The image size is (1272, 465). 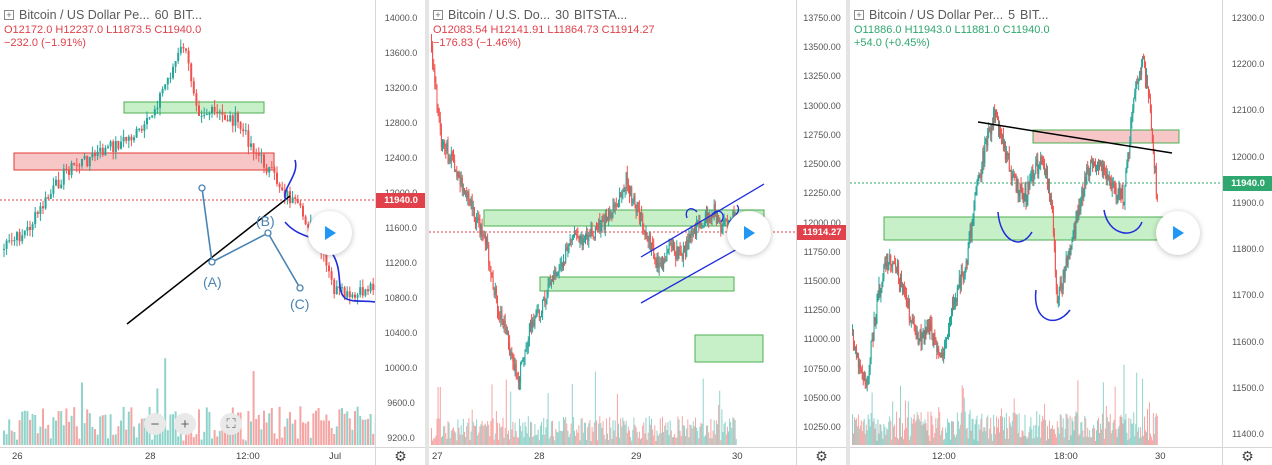 I want to click on last-price-tag: 11940.0, so click(x=1247, y=183).